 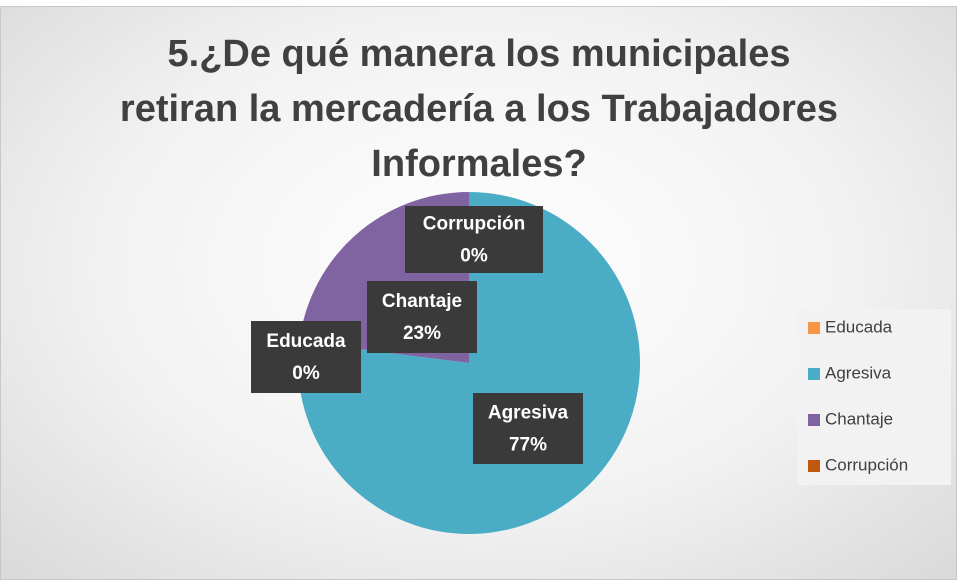 What do you see at coordinates (859, 418) in the screenshot?
I see `legend-label: Chantaje` at bounding box center [859, 418].